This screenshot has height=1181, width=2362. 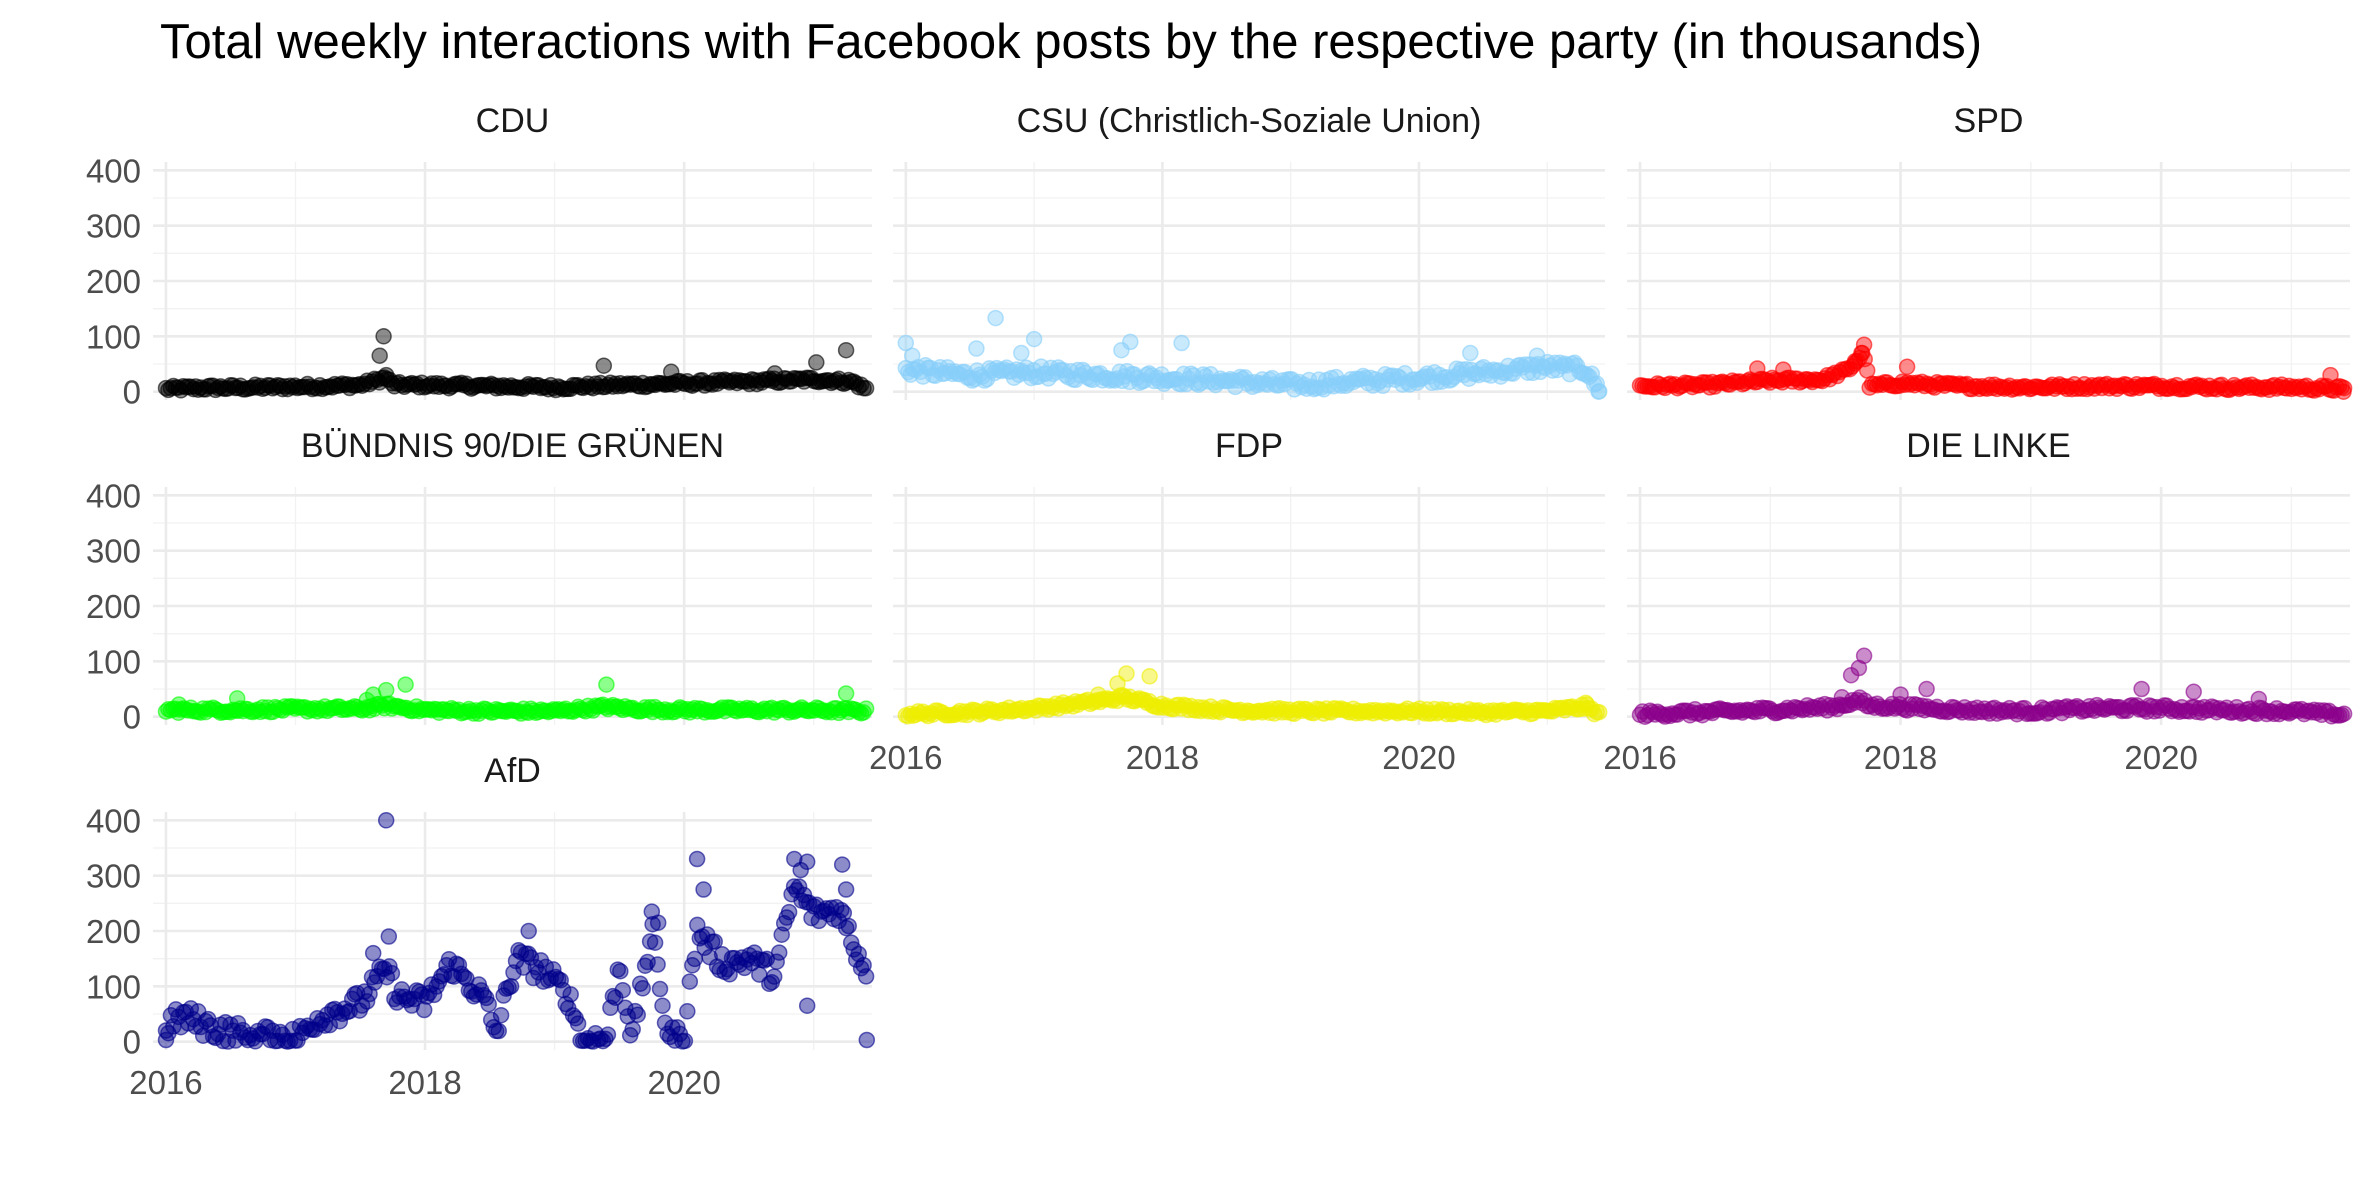 What do you see at coordinates (512, 446) in the screenshot?
I see `panel-title: BÜNDNIS 90/DIE GRÜNEN` at bounding box center [512, 446].